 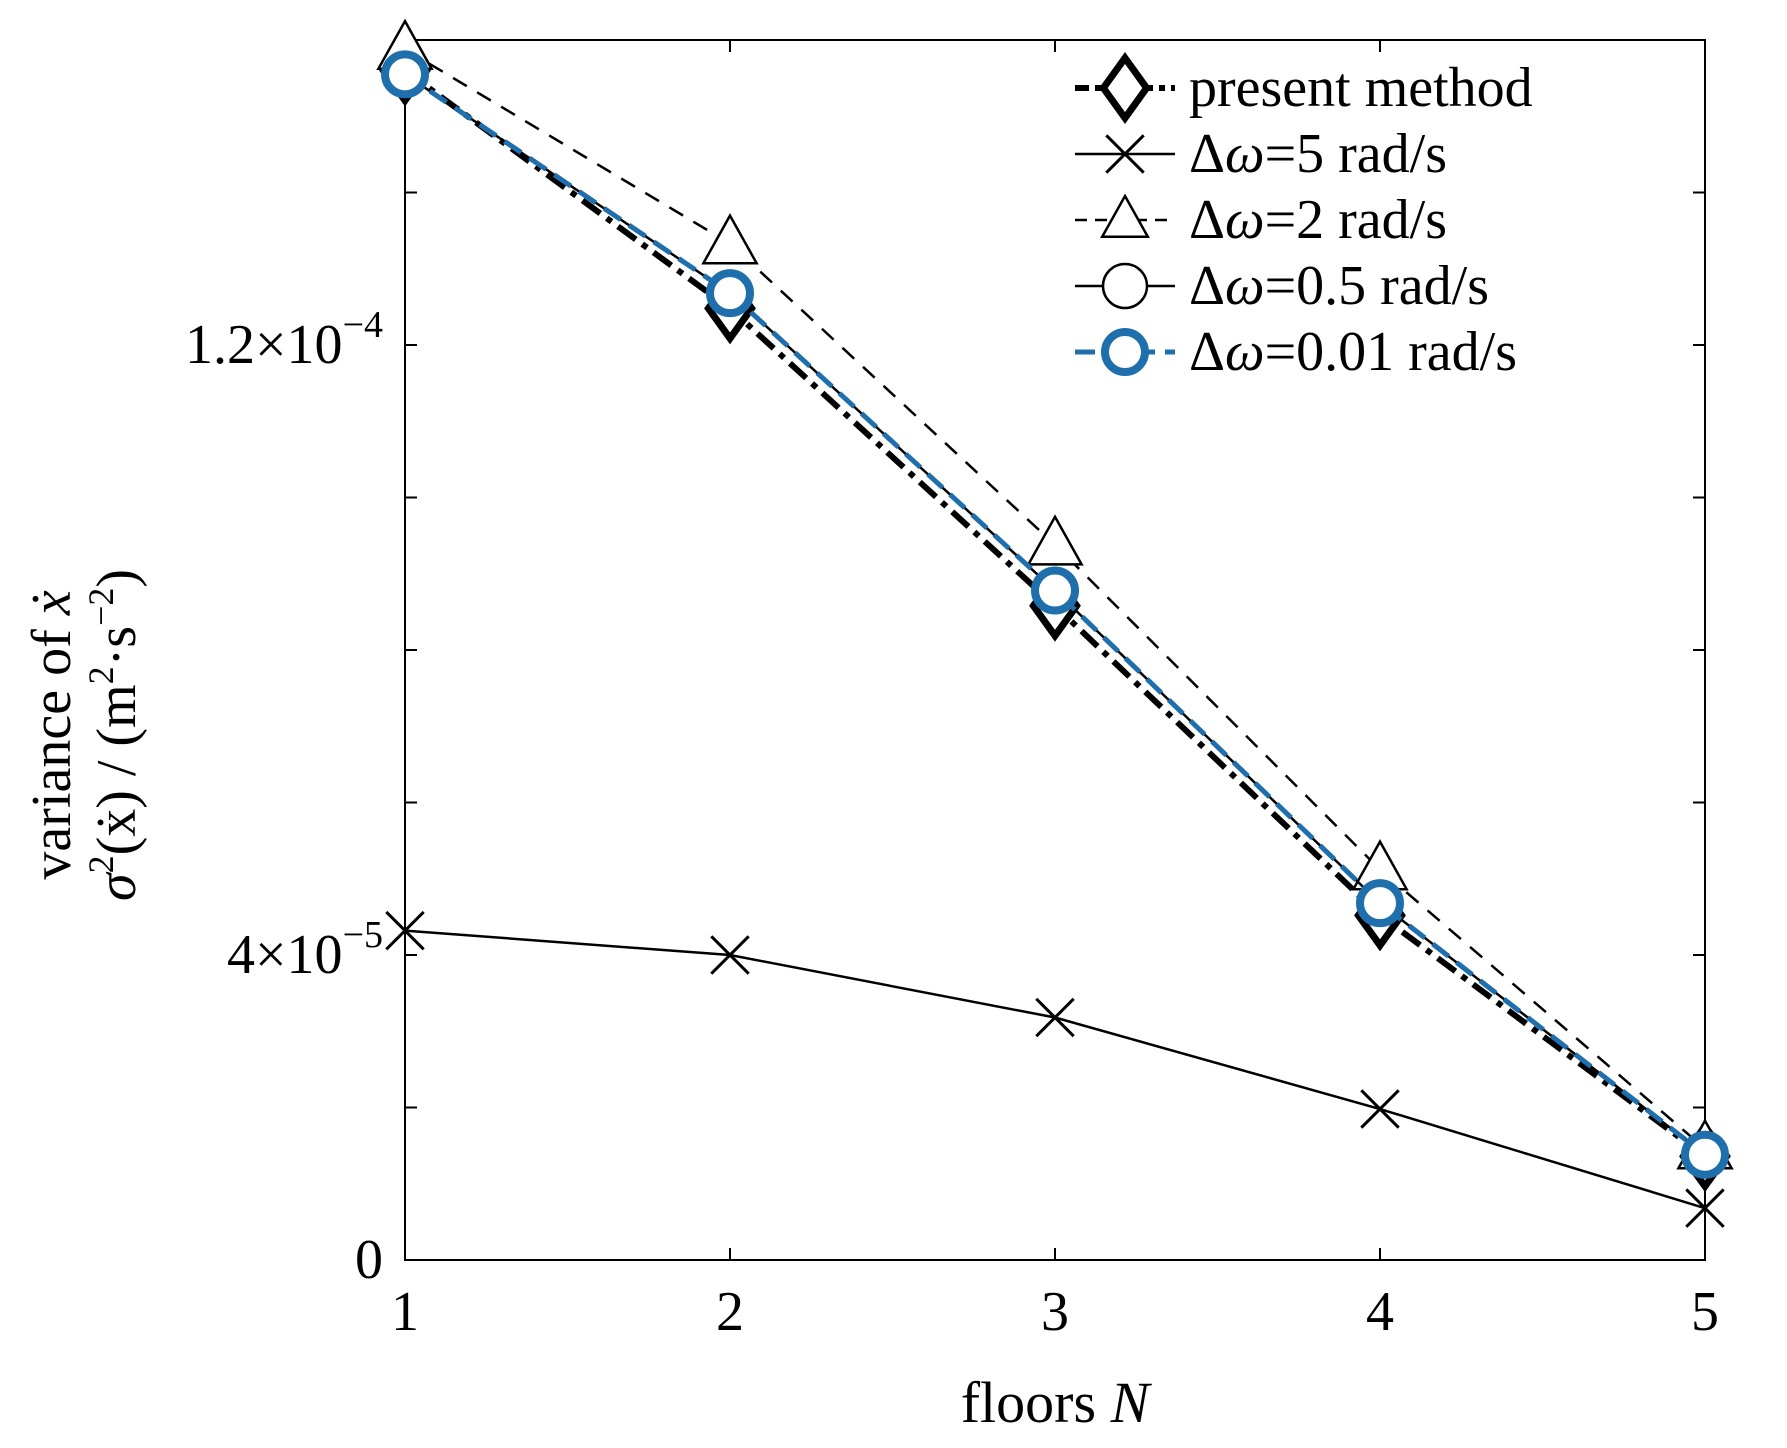 I want to click on y-axis-label-line1-text: variance of, so click(x=52, y=747).